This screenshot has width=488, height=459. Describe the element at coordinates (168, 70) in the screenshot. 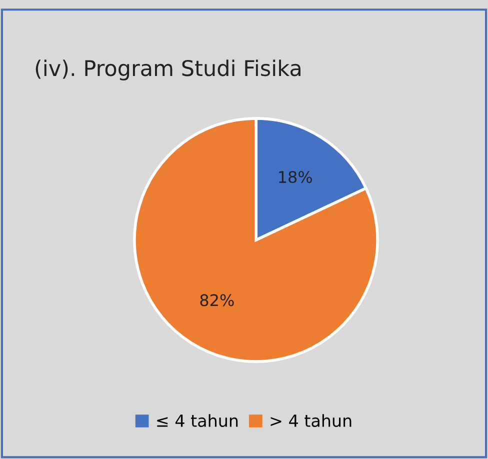

I see `chart-title: (iv). Program Studi Fisika` at that location.